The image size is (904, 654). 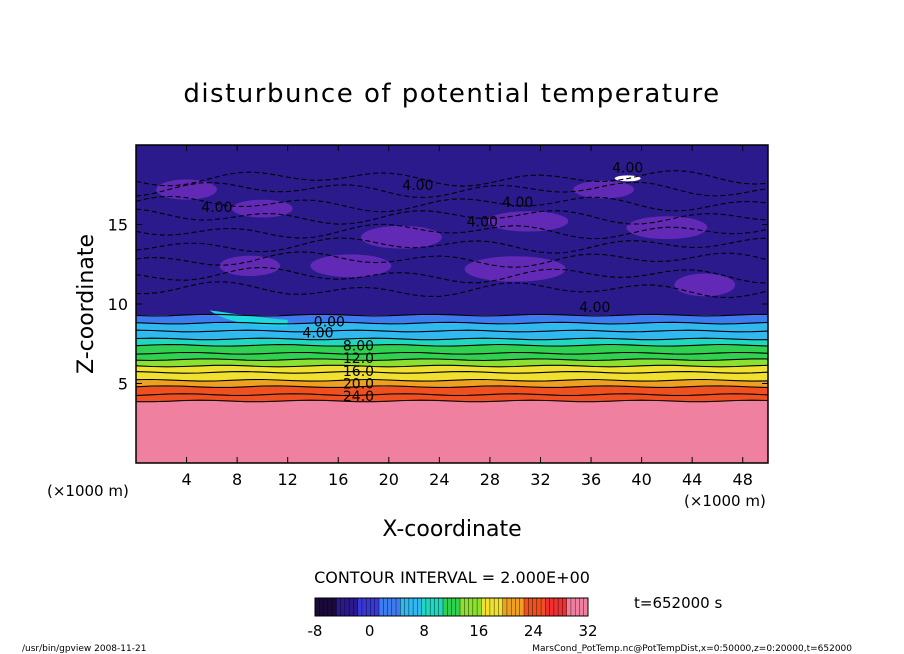 I want to click on contour-label-9: 12.0, so click(x=358, y=359).